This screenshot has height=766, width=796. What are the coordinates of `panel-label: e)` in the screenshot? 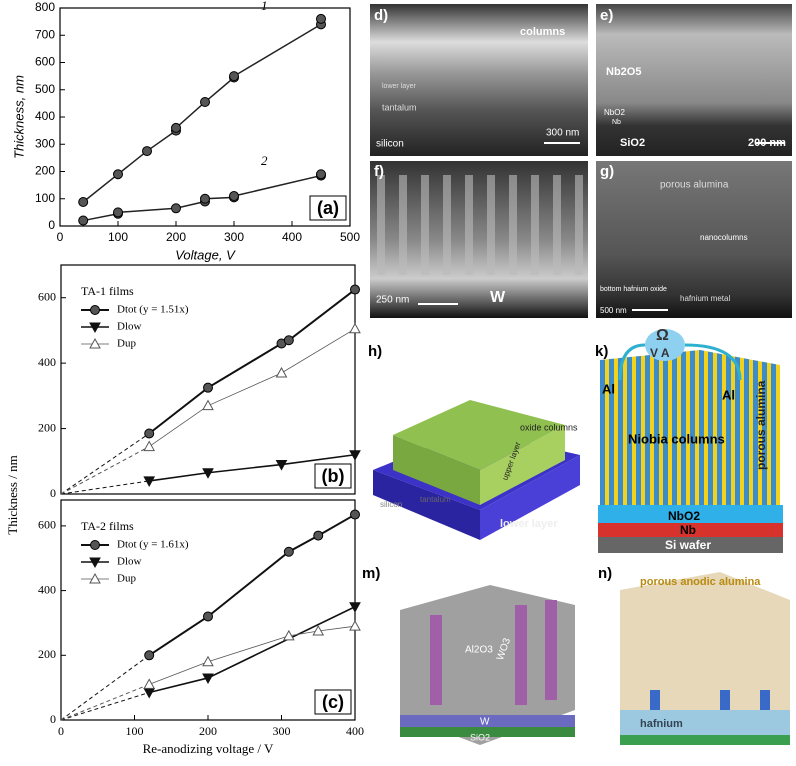 It's located at (606, 15).